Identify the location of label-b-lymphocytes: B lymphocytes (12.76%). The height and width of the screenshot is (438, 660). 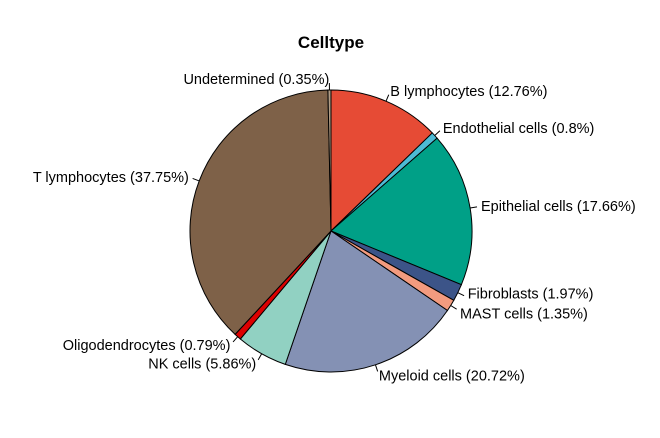
(468, 92).